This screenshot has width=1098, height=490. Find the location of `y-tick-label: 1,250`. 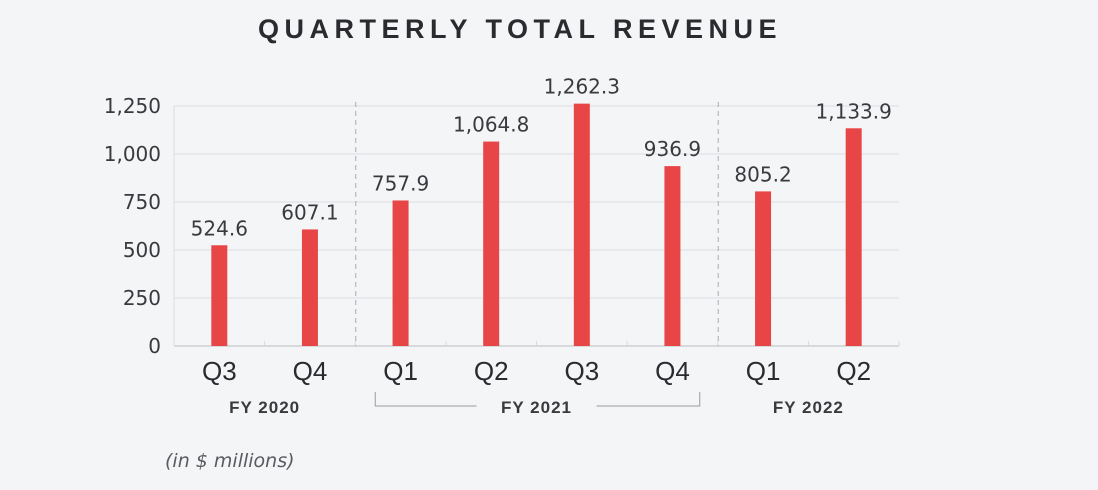

y-tick-label: 1,250 is located at coordinates (132, 106).